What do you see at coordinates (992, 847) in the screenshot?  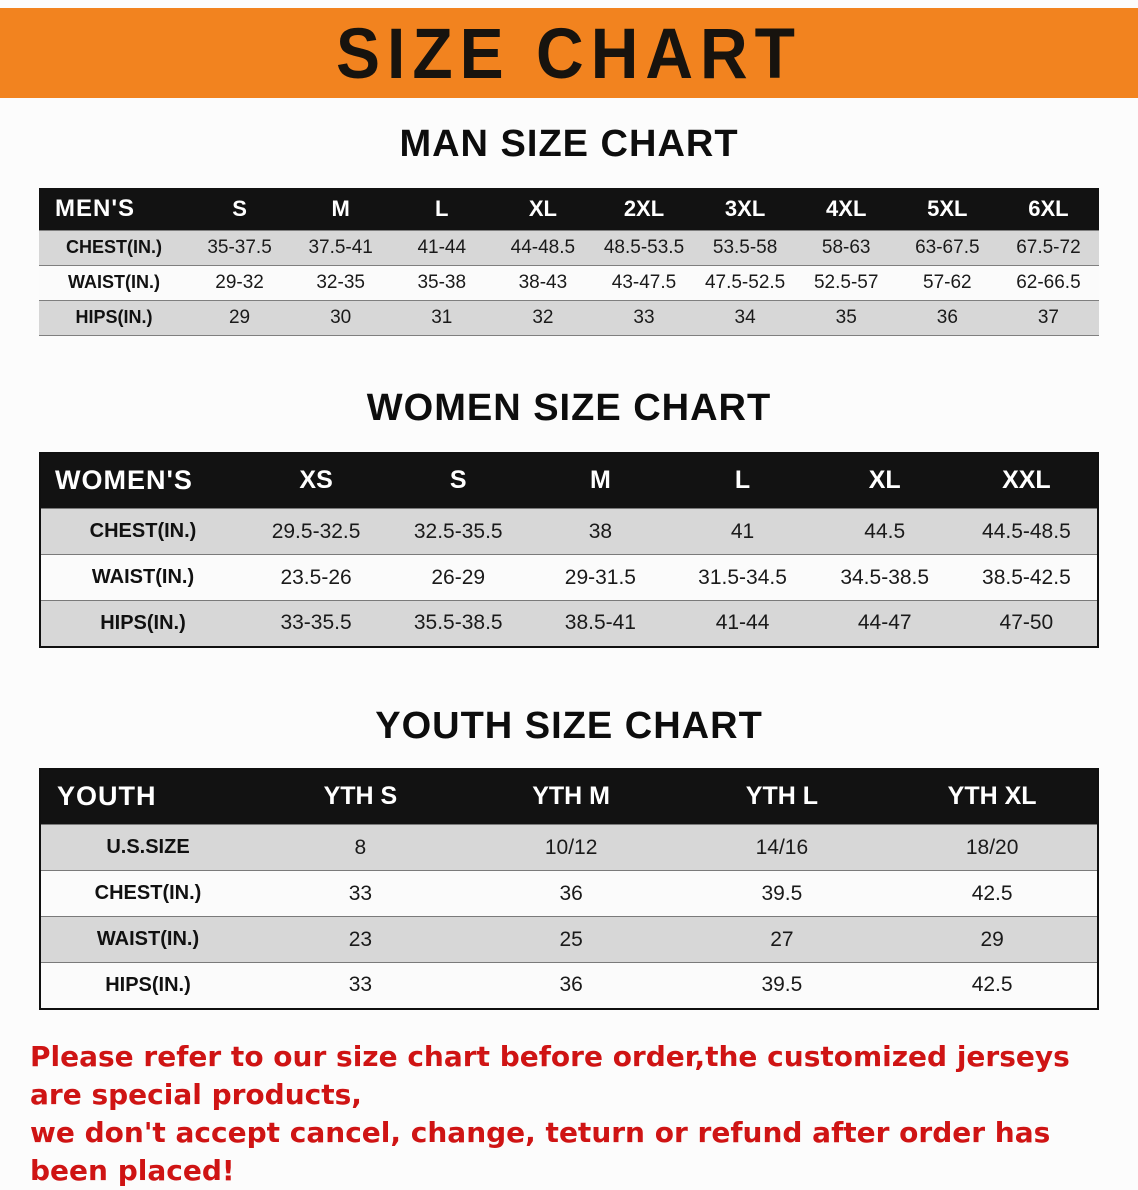 I see `size-value: 18/20` at bounding box center [992, 847].